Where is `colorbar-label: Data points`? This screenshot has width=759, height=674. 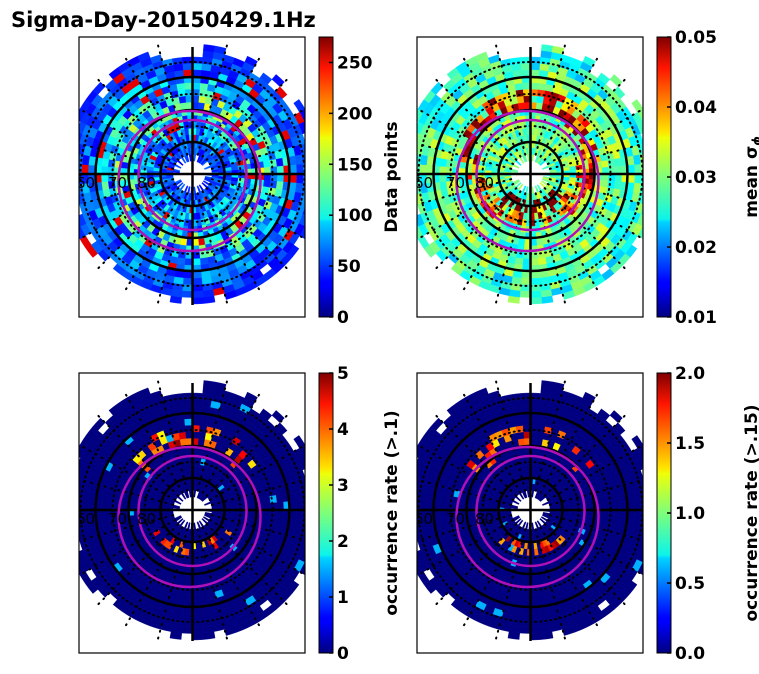 colorbar-label: Data points is located at coordinates (392, 176).